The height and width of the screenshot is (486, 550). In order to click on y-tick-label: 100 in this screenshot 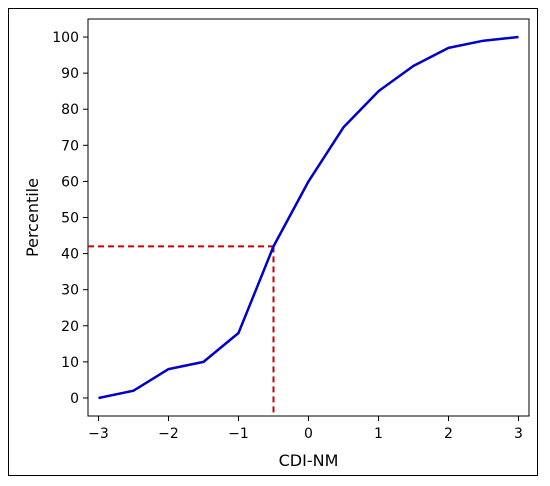, I will do `click(65, 38)`.